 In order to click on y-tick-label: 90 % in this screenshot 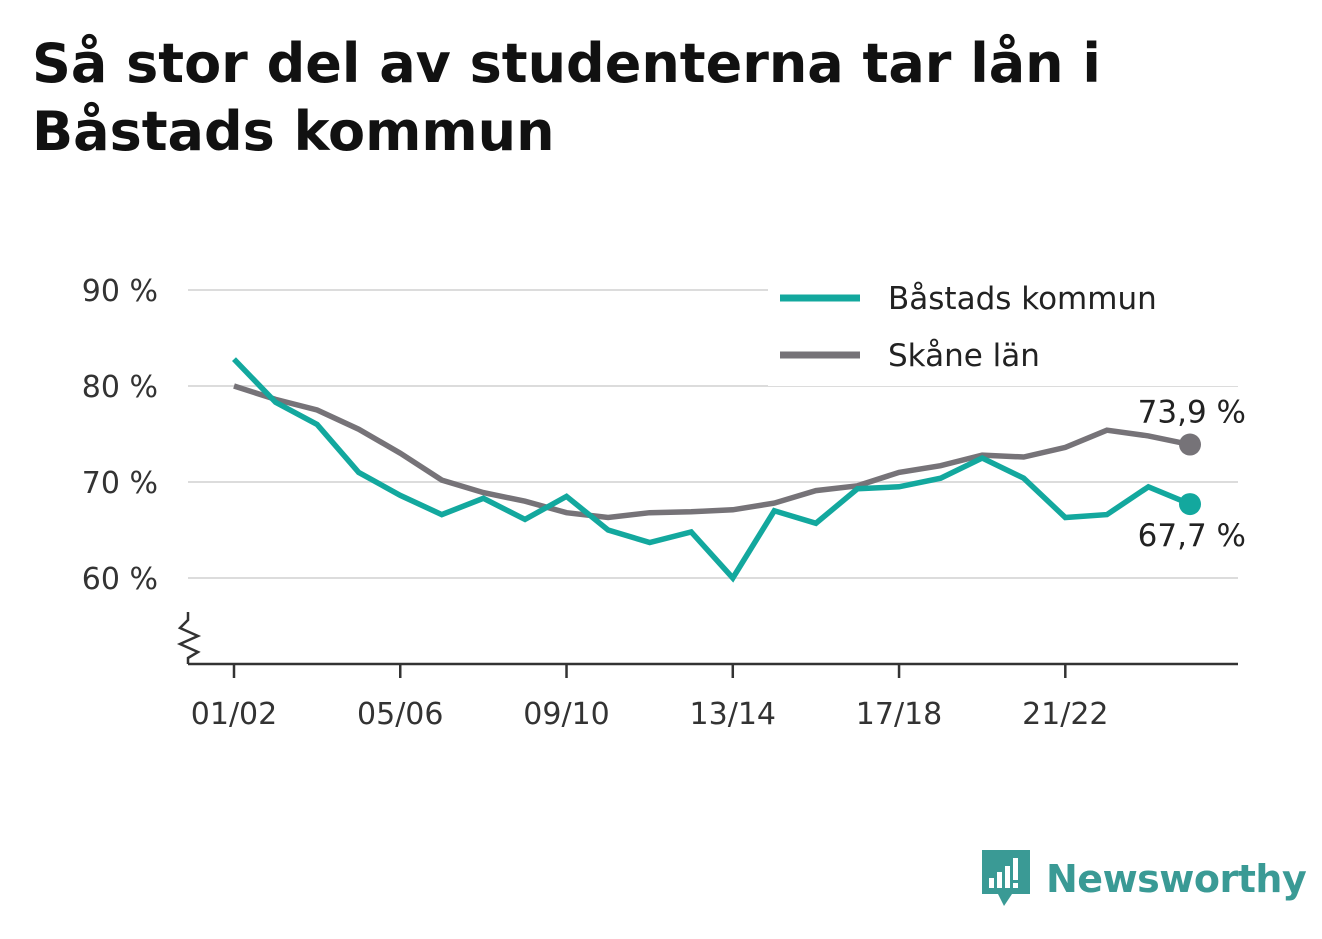, I will do `click(120, 291)`.